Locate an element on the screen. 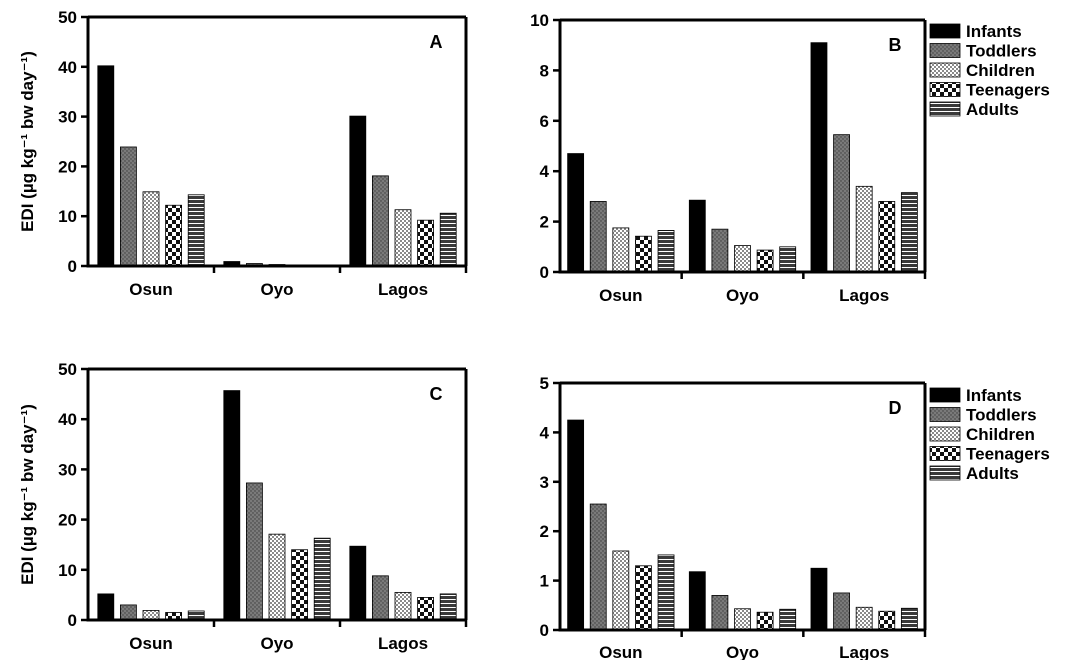  legend-swatch-infants is located at coordinates (945, 395).